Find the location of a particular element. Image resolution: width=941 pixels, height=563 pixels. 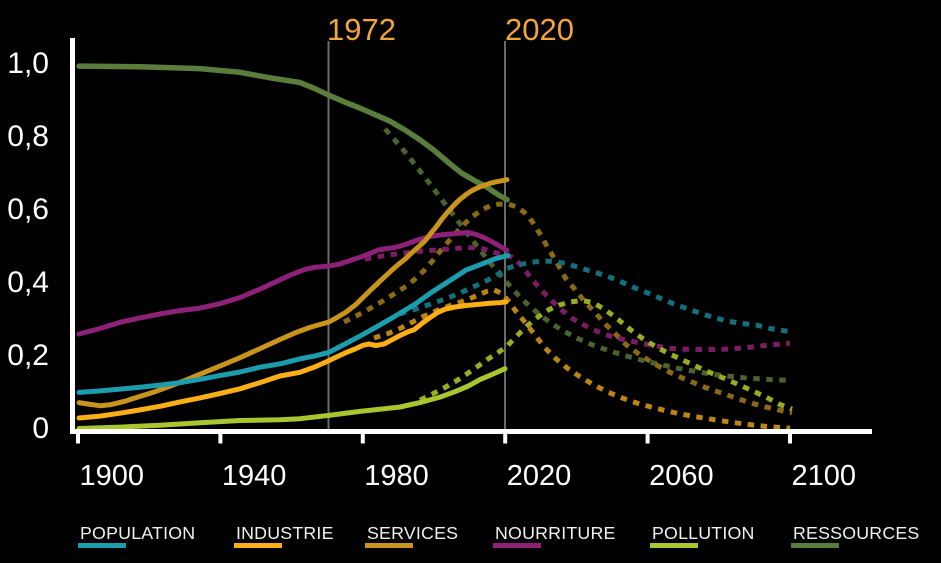

svg-text: 0,6 is located at coordinates (28, 209).